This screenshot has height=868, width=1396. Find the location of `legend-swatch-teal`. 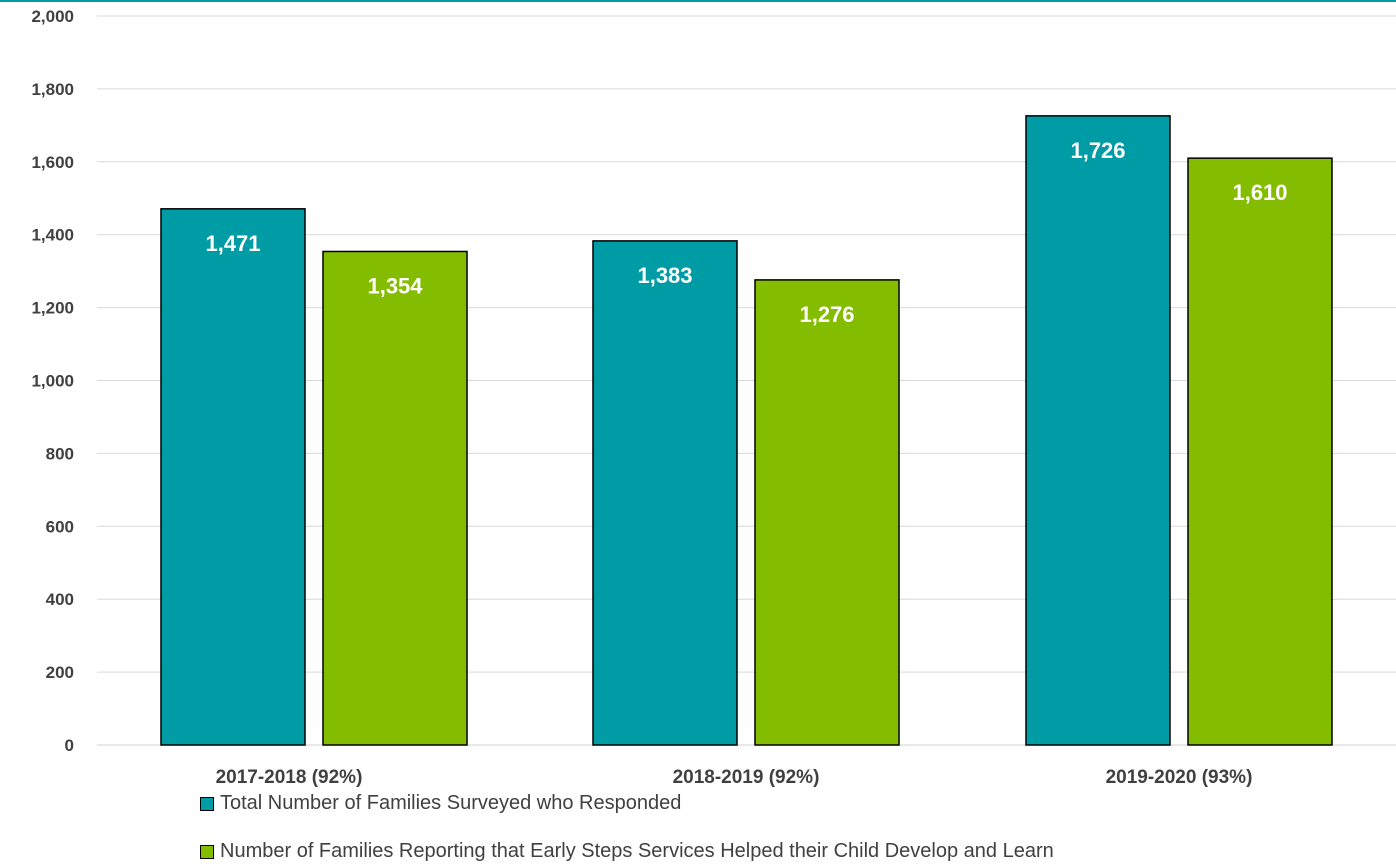

legend-swatch-teal is located at coordinates (207, 803).